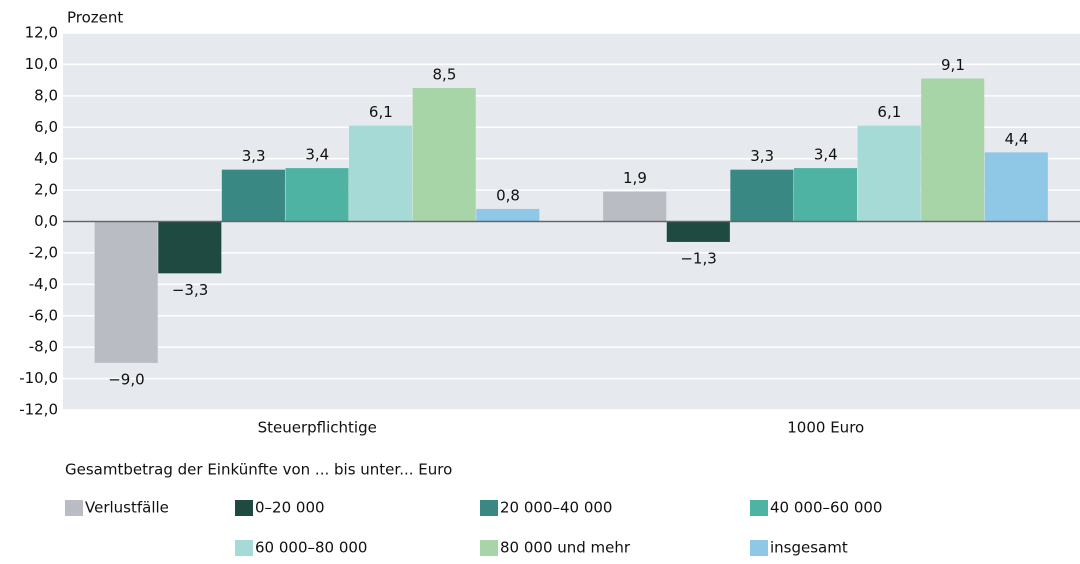 The width and height of the screenshot is (1080, 564). What do you see at coordinates (809, 548) in the screenshot?
I see `legend-label: insgesamt` at bounding box center [809, 548].